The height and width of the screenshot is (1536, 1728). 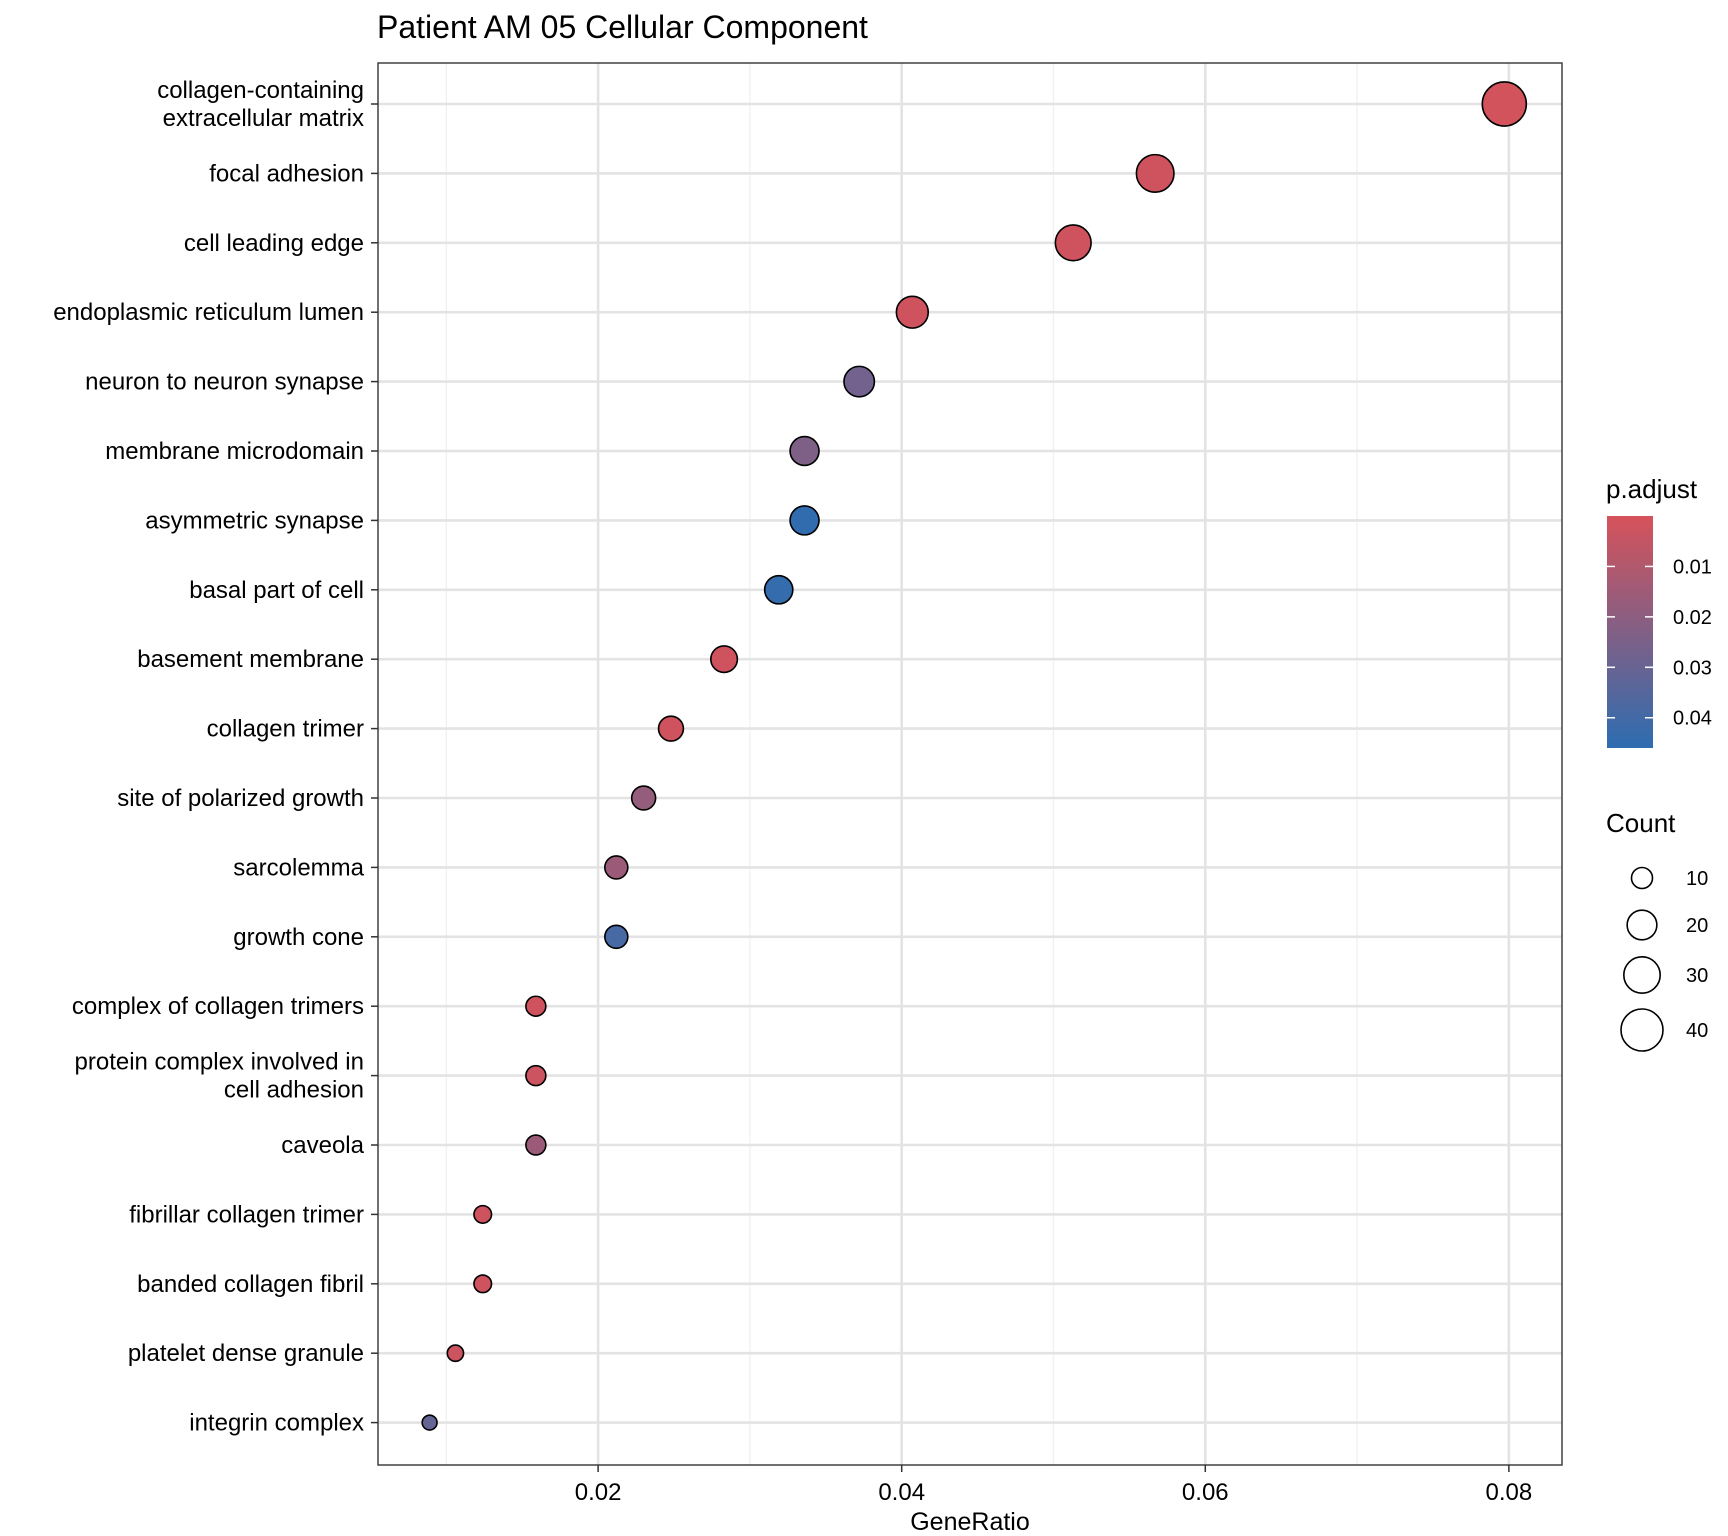 I want to click on size-legend-label: 10, so click(x=1697, y=879).